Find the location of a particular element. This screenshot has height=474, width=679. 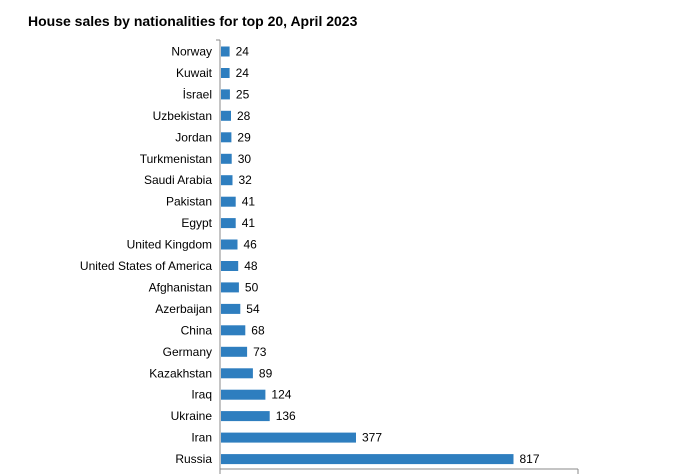

category-label-1: Kuwait is located at coordinates (194, 73).